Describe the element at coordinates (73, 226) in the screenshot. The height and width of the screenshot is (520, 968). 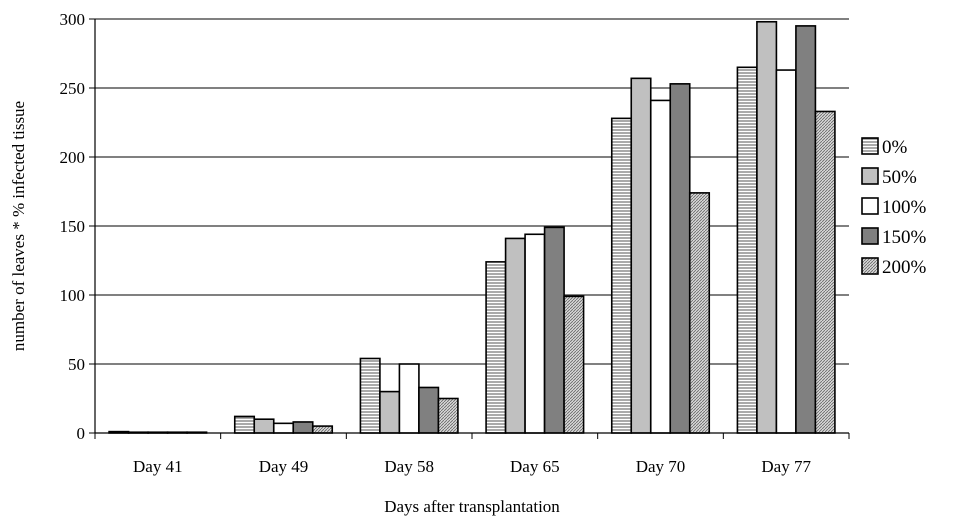
I see `y-tick-label: 150` at that location.